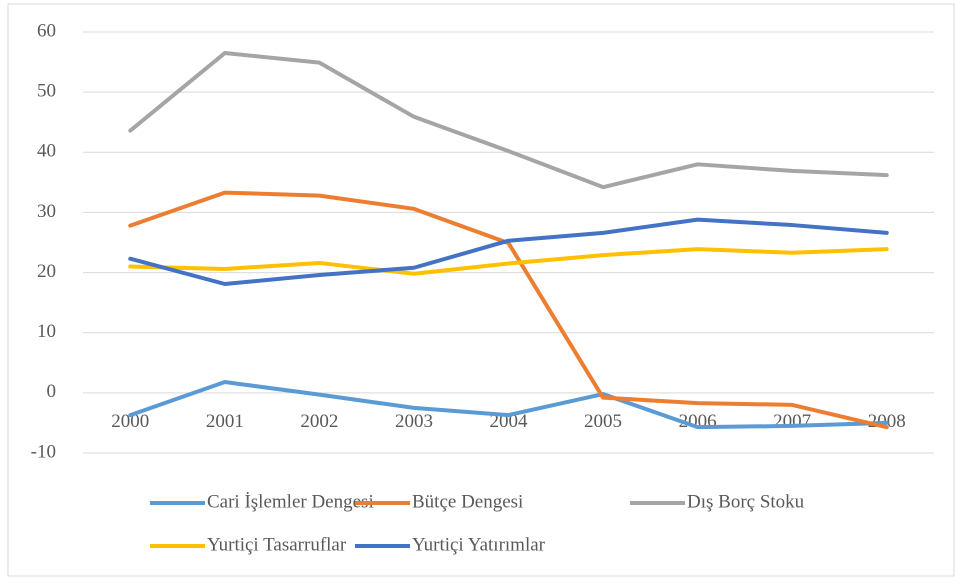  I want to click on x-tick-label: 2002, so click(319, 421).